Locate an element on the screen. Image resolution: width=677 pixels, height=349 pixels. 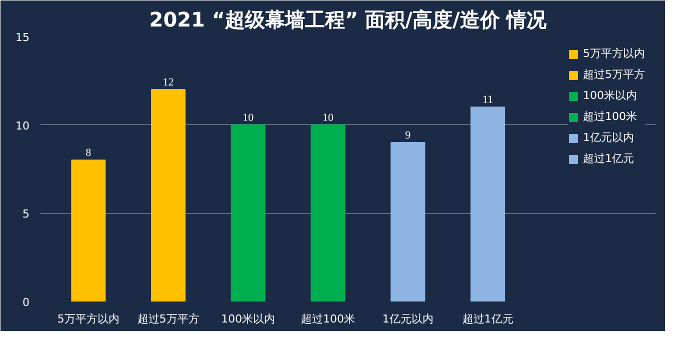
chart-title: 2021 “超级幕墙工程” 面积/高度/造价 情况 is located at coordinates (348, 20).